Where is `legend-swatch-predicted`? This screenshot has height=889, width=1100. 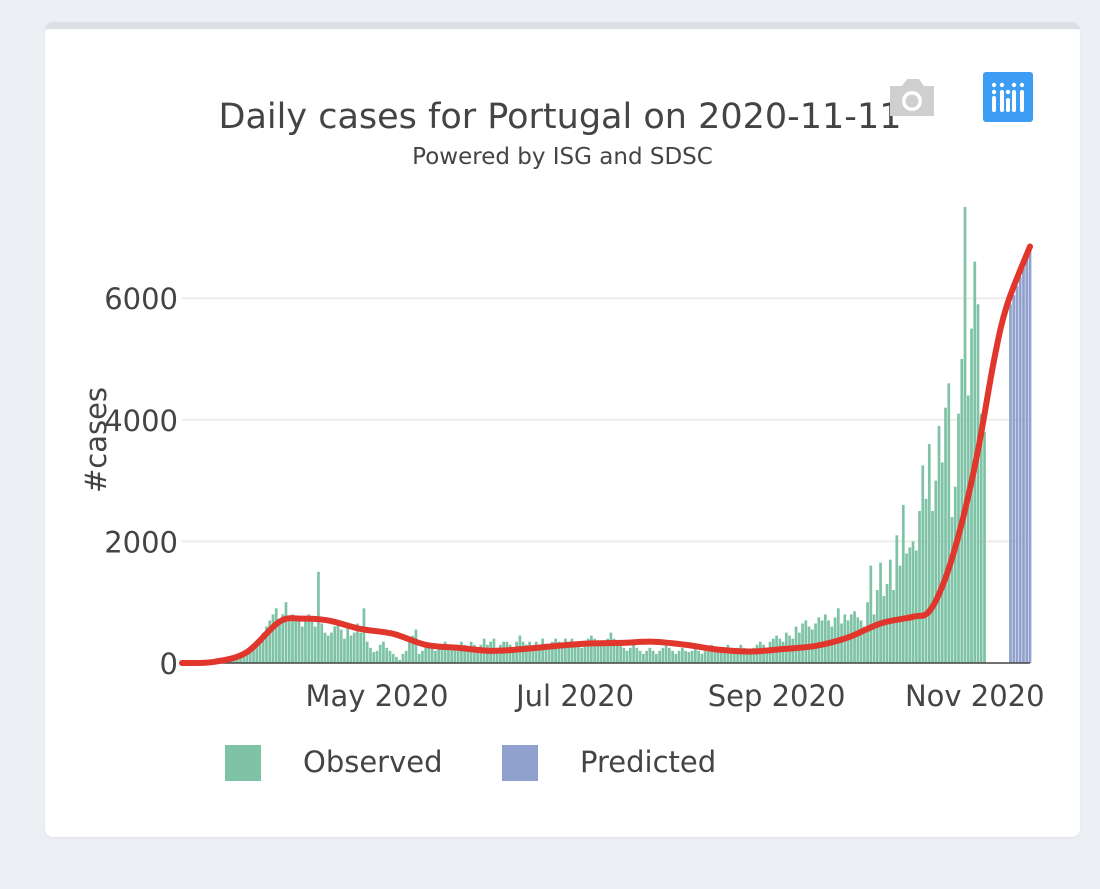
legend-swatch-predicted is located at coordinates (520, 763).